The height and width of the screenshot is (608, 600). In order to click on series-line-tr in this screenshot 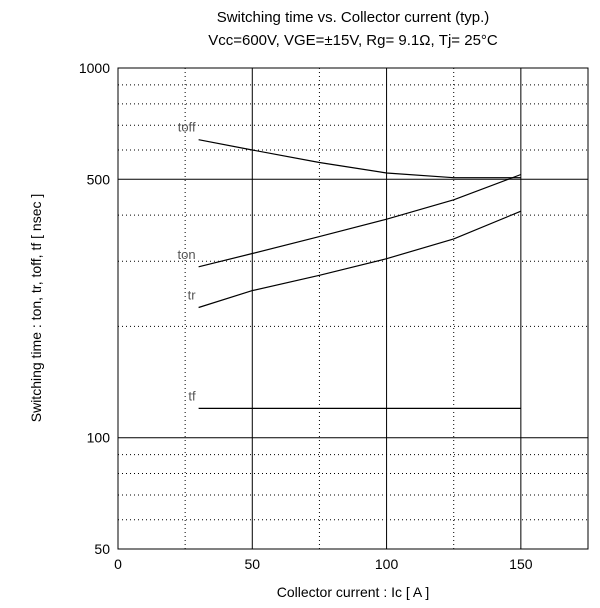, I will do `click(360, 259)`.